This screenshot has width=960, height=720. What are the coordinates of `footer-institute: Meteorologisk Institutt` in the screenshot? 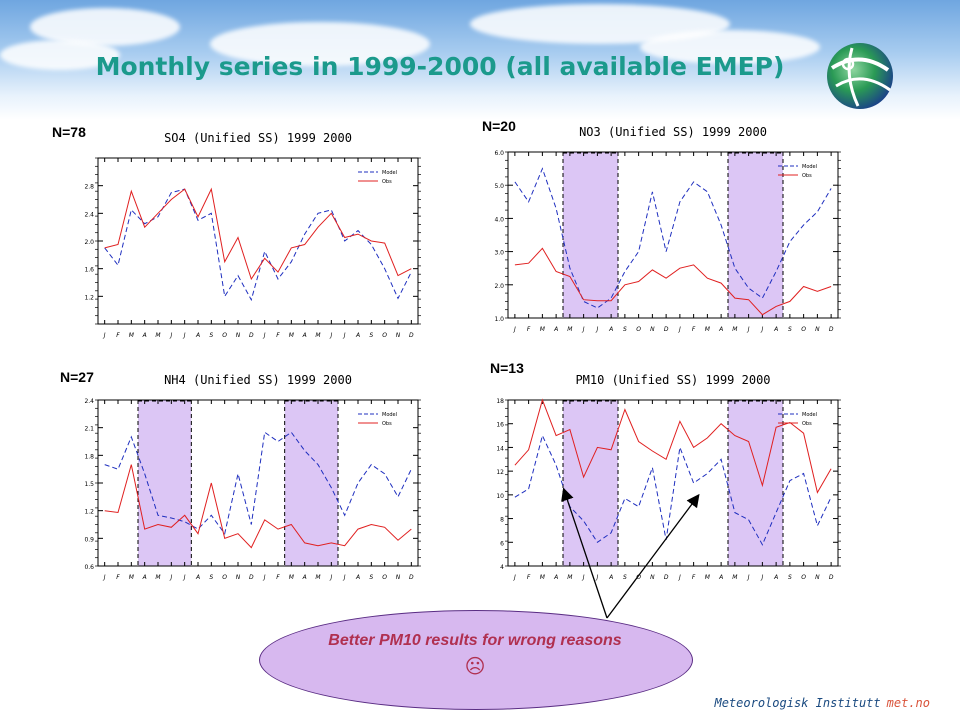 It's located at (797, 703).